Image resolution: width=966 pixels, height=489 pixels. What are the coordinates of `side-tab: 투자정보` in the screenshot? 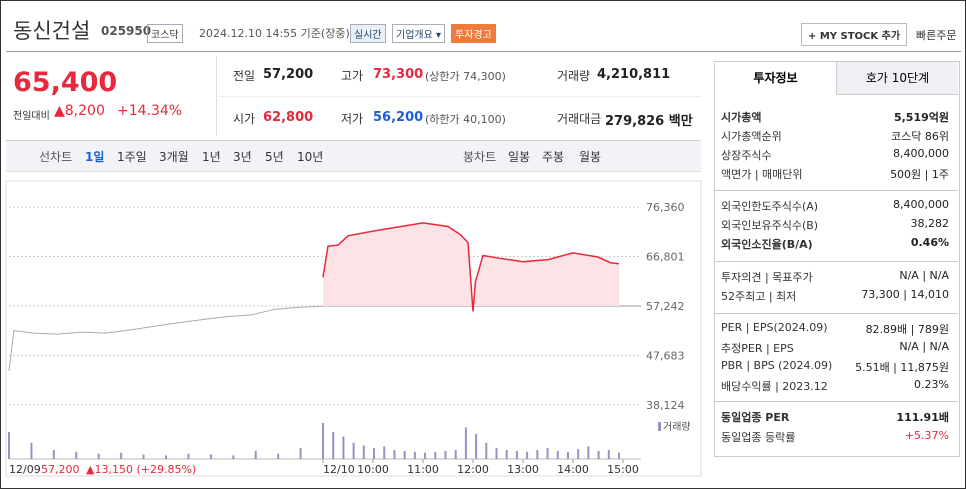 It's located at (776, 78).